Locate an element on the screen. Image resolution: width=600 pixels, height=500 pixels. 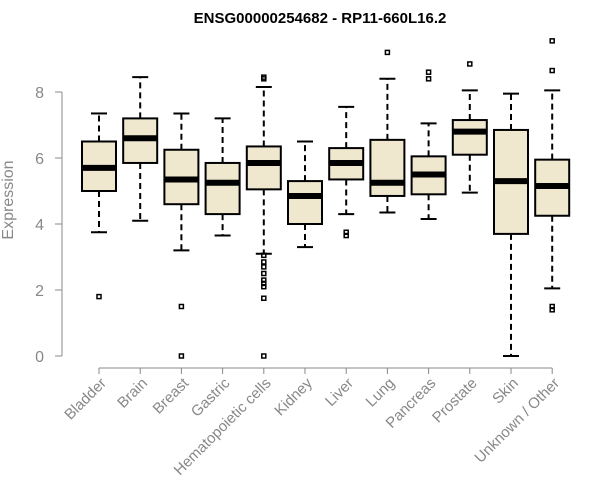
box-bladder is located at coordinates (99, 206).